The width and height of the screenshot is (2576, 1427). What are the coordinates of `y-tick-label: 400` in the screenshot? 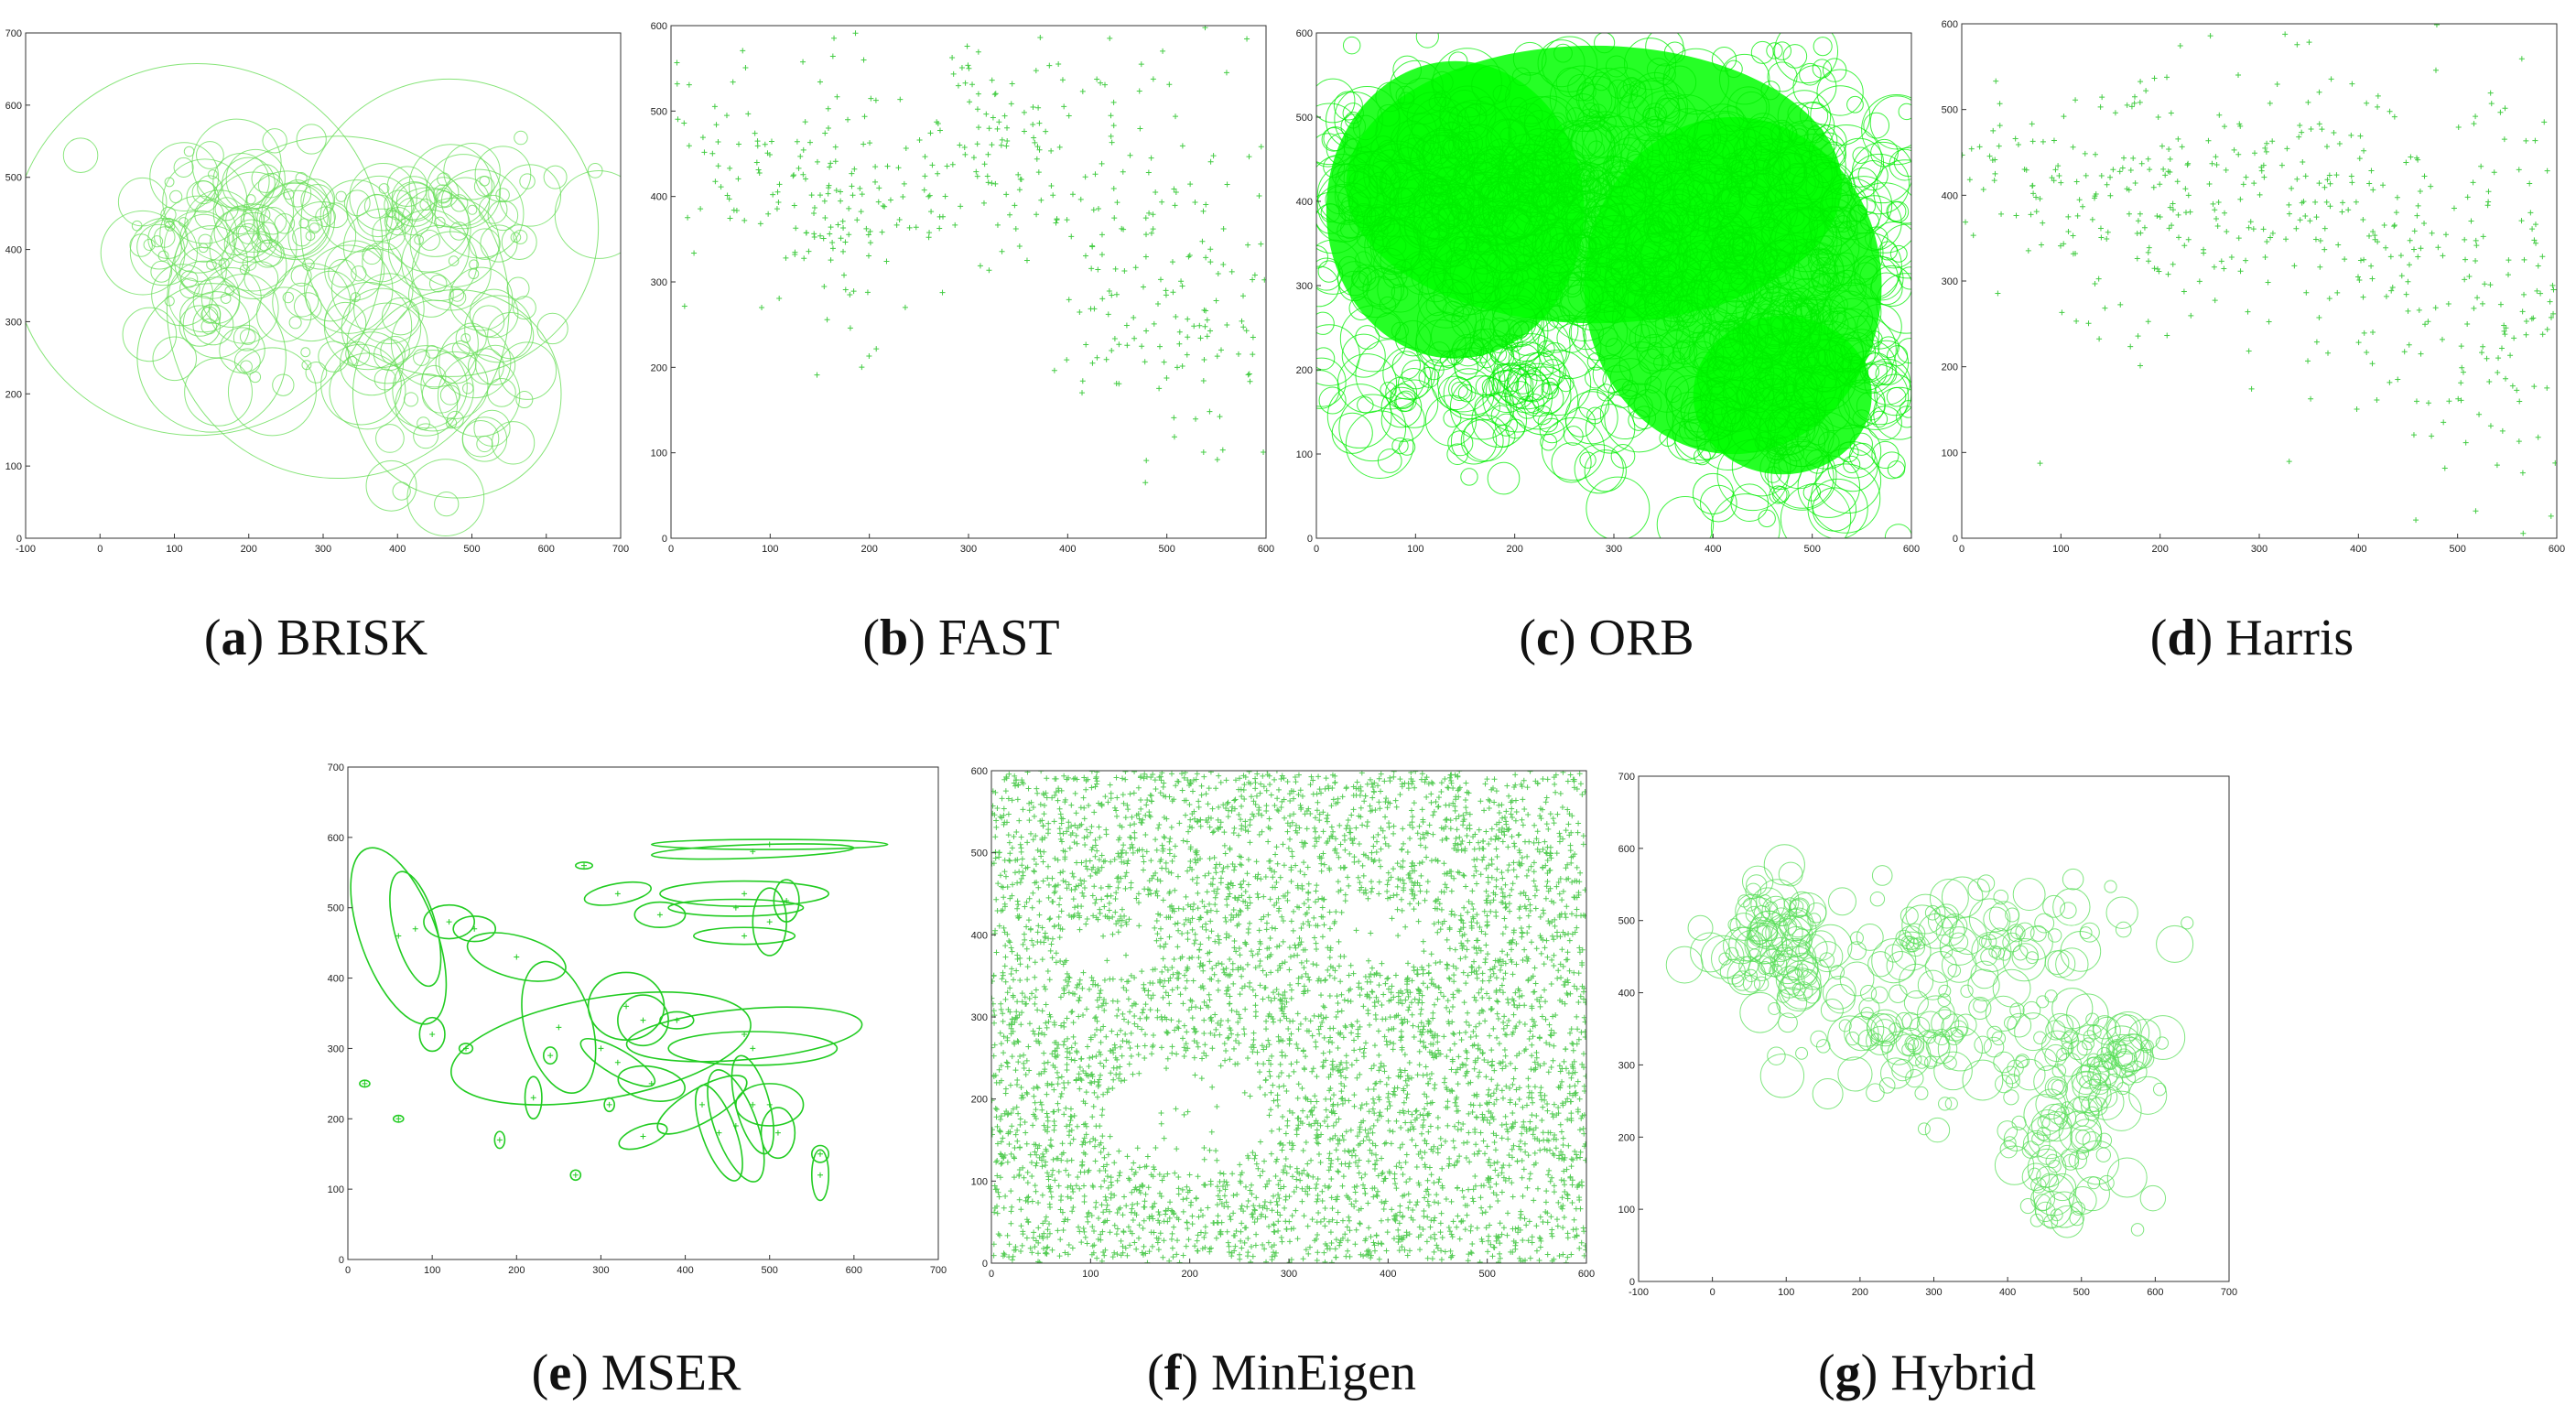 It's located at (336, 980).